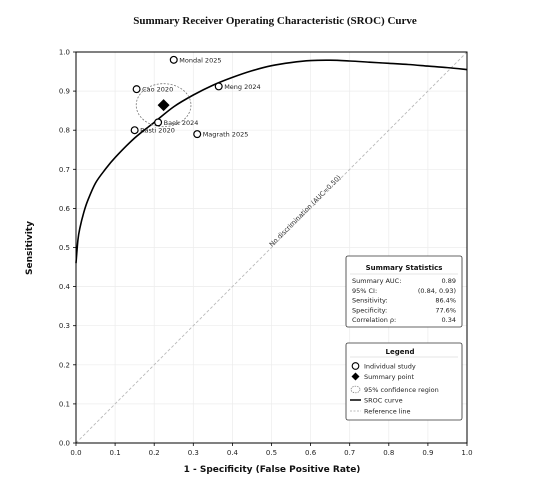 The height and width of the screenshot is (498, 550). Describe the element at coordinates (388, 453) in the screenshot. I see `x-tick-label: 0.8` at that location.